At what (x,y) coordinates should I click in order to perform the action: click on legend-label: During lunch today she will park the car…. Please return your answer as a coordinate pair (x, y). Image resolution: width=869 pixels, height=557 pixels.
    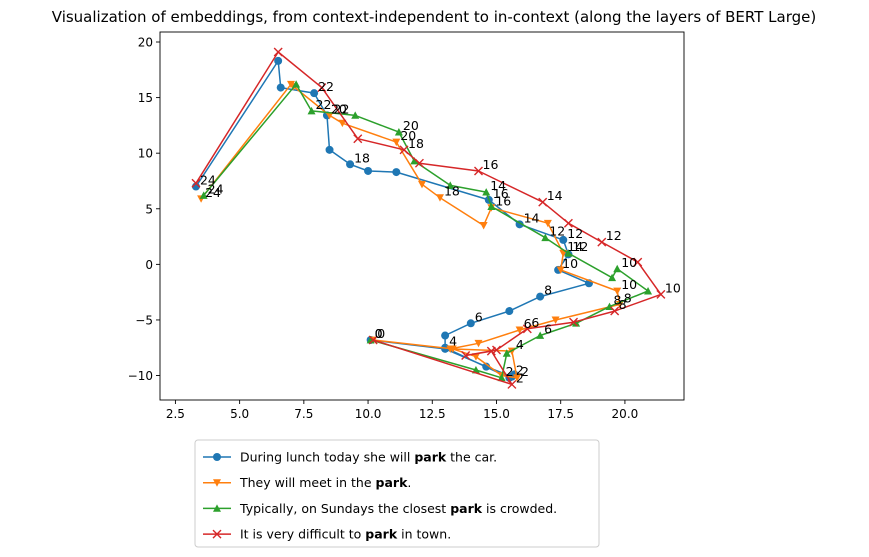
    Looking at the image, I should click on (368, 457).